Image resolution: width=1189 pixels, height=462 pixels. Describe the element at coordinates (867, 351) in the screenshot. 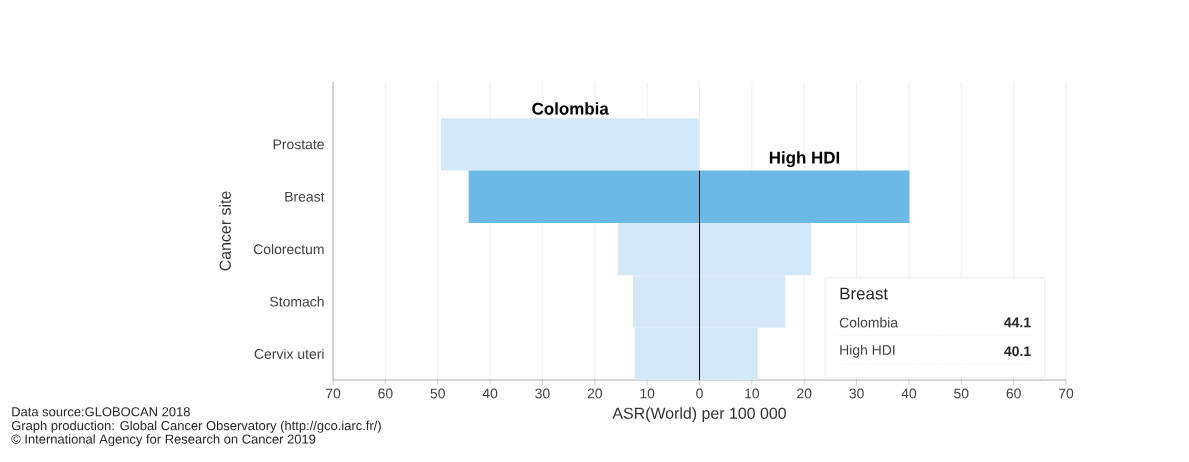

I see `annotation: High HDI` at that location.